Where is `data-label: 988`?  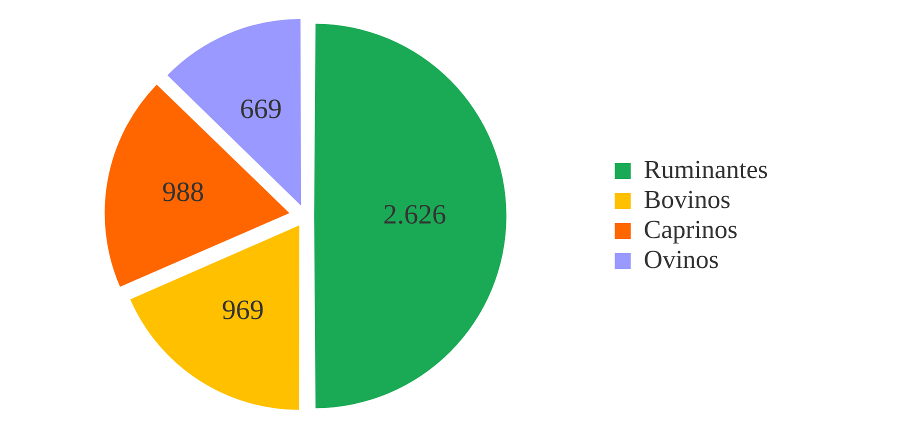
data-label: 988 is located at coordinates (183, 192).